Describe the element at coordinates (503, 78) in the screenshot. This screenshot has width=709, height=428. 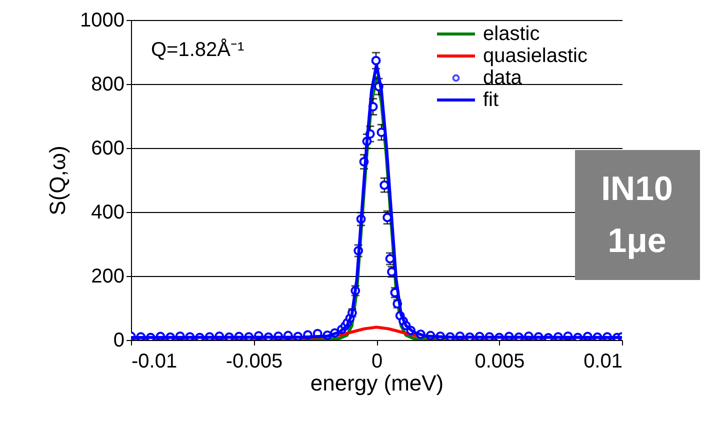
I see `legend-label: data` at that location.